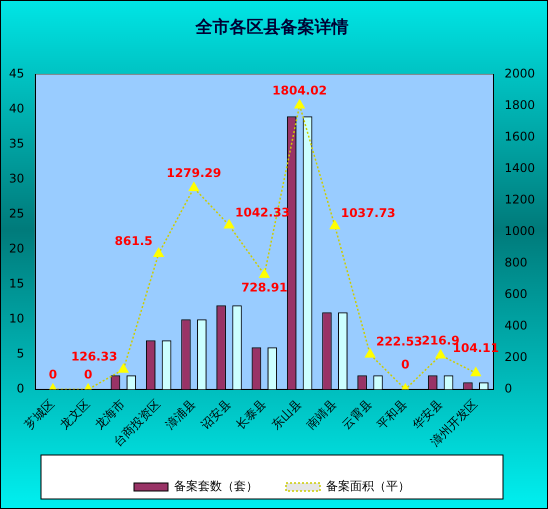 The height and width of the screenshot is (509, 548). What do you see at coordinates (194, 173) in the screenshot?
I see `data-label: 1279.29` at bounding box center [194, 173].